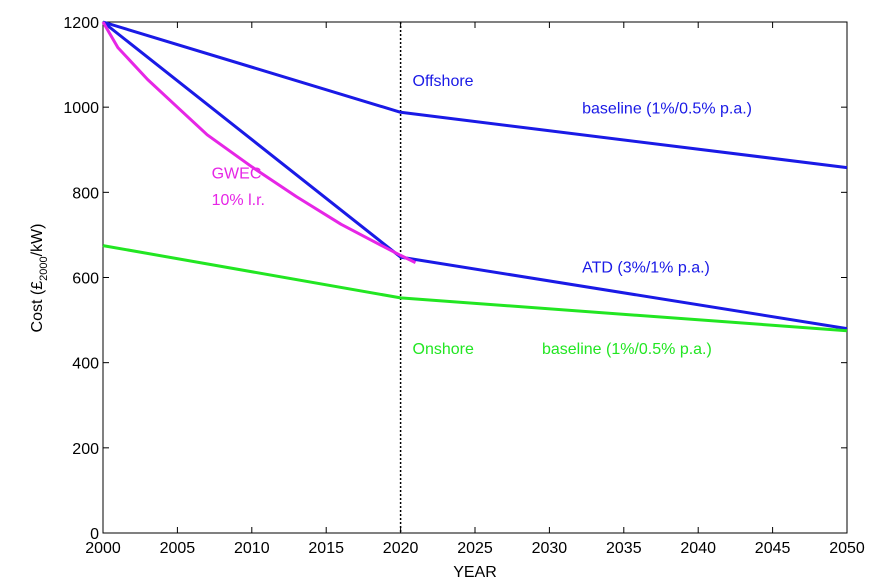 This screenshot has height=580, width=874. I want to click on y-axis-label-tail: /kW), so click(37, 240).